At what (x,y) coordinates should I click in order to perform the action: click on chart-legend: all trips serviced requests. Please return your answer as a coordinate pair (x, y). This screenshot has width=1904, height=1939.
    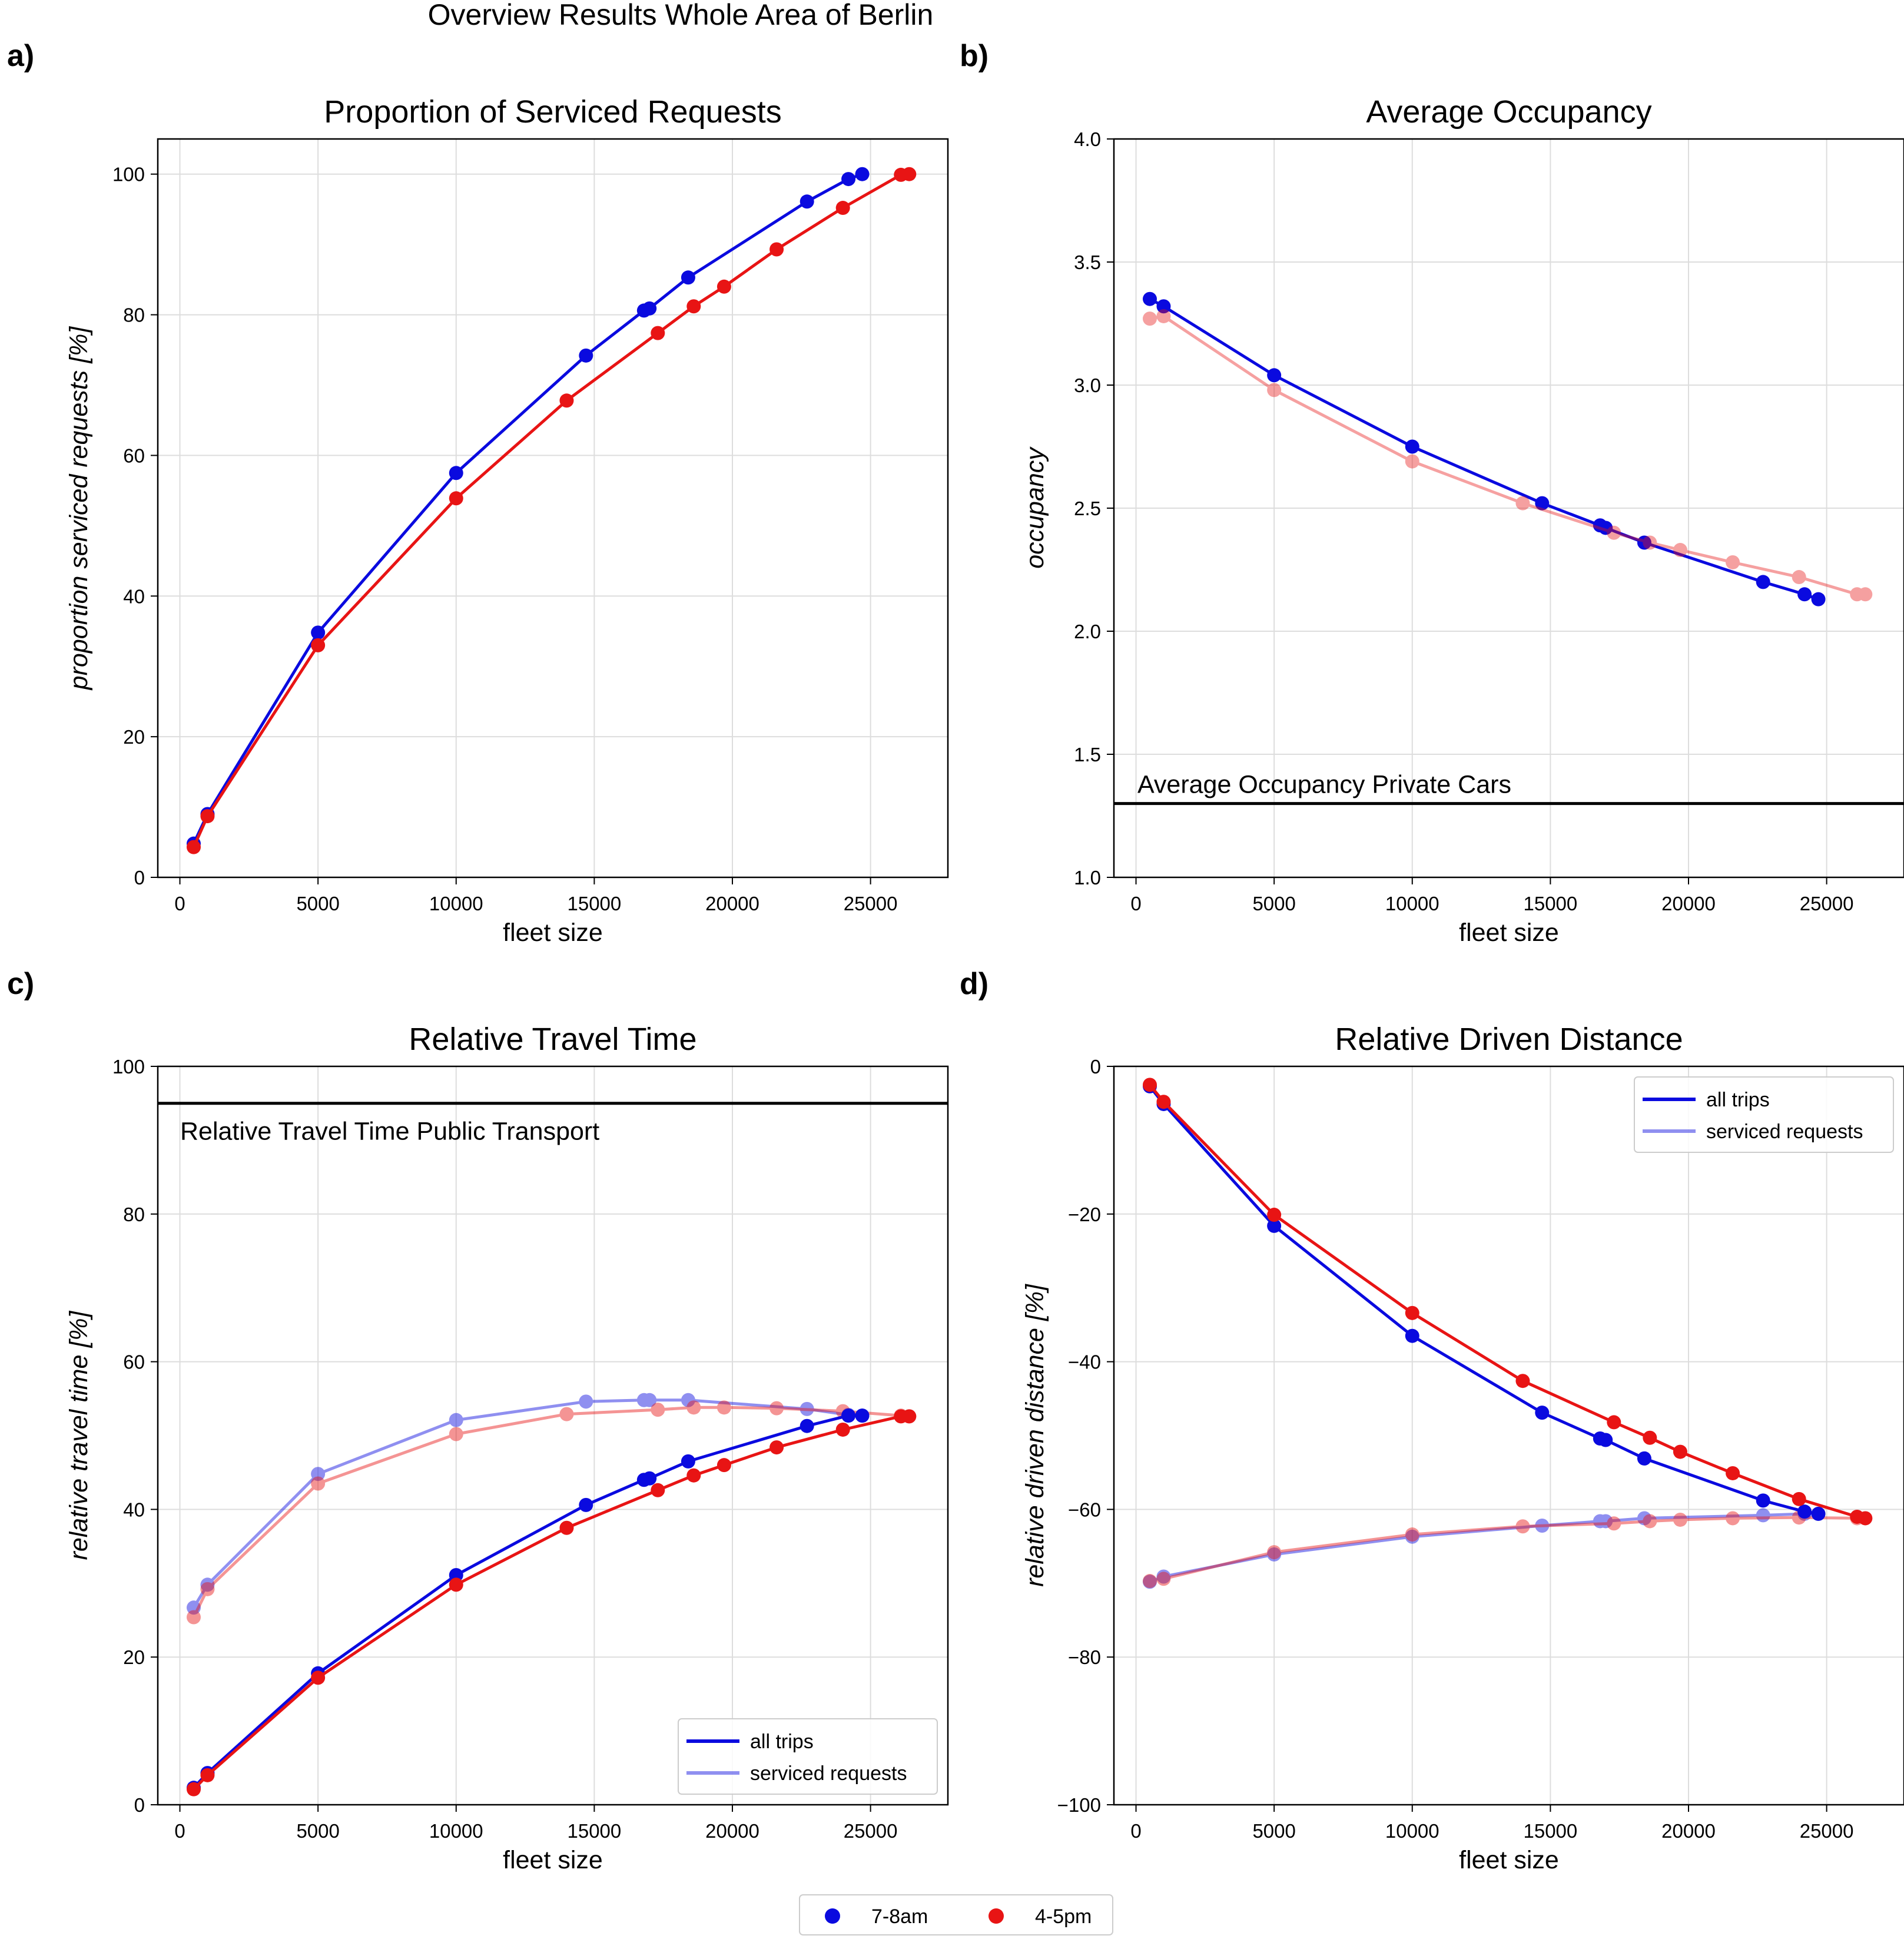
    Looking at the image, I should click on (808, 1756).